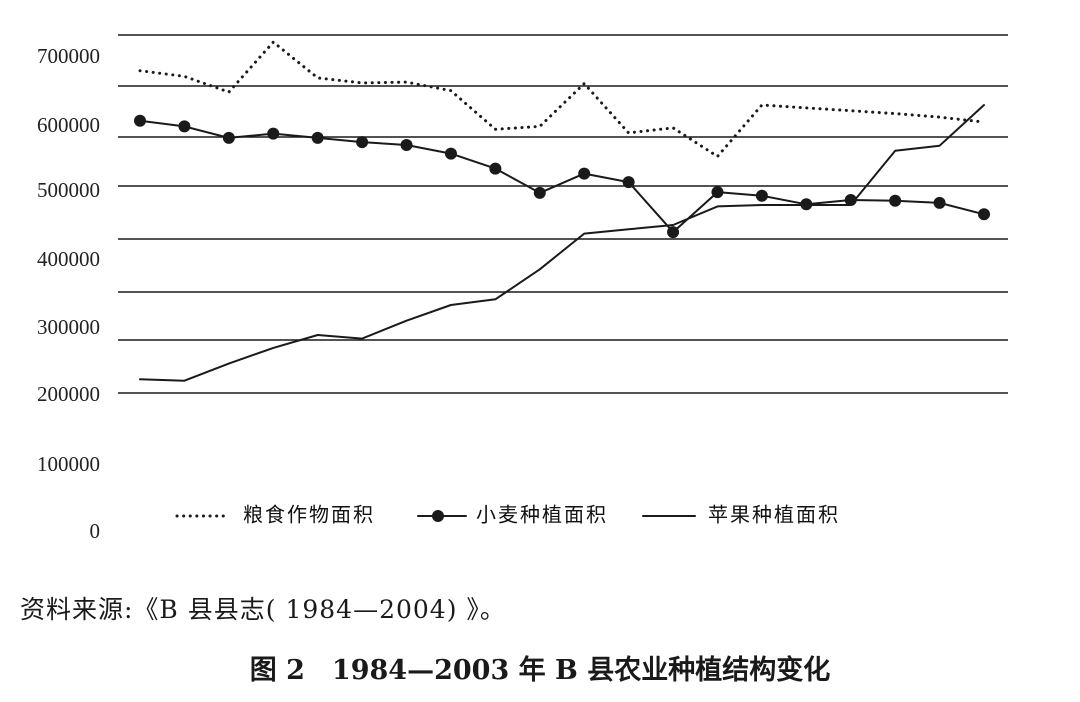 The width and height of the screenshot is (1080, 702). Describe the element at coordinates (68, 394) in the screenshot. I see `y-tick-label: 200000` at that location.